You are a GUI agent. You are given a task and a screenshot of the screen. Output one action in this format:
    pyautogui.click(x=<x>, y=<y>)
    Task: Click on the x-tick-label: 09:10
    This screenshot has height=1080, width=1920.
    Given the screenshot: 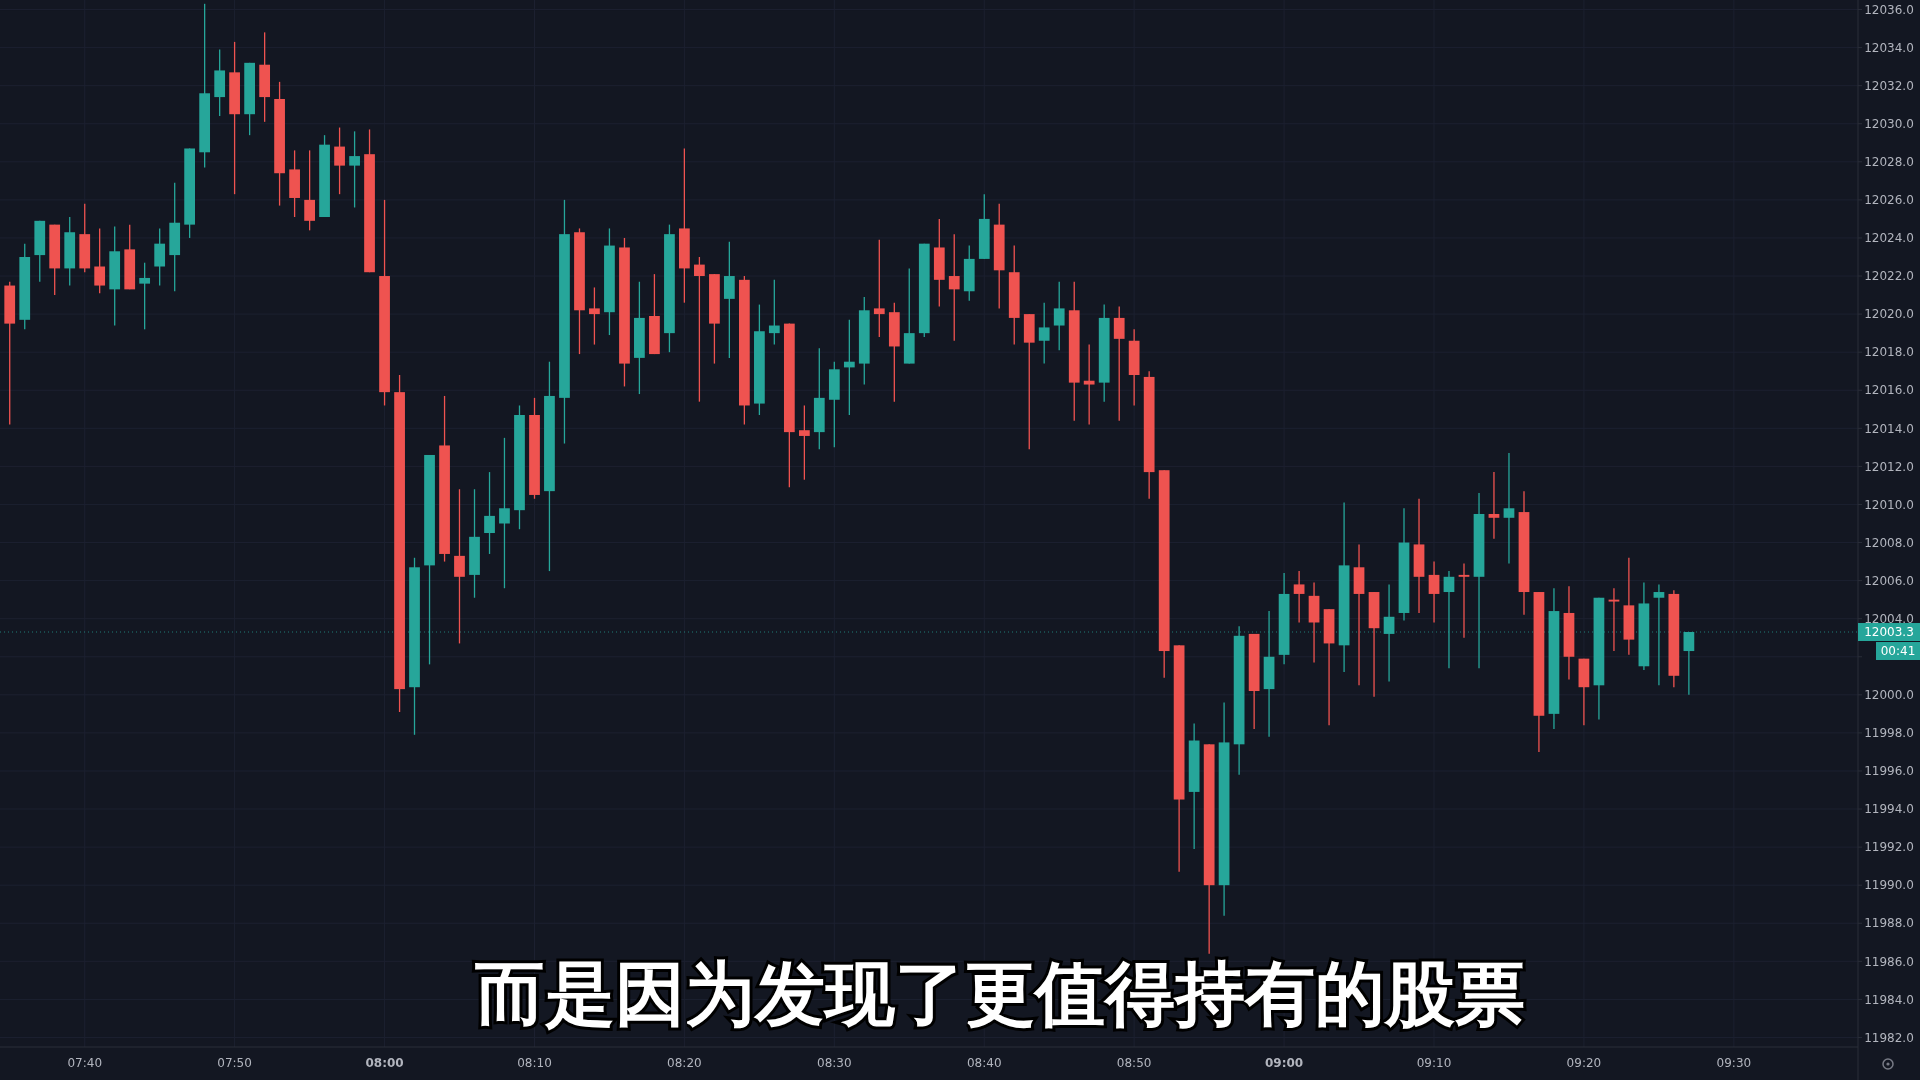 What is the action you would take?
    pyautogui.click(x=1434, y=1063)
    